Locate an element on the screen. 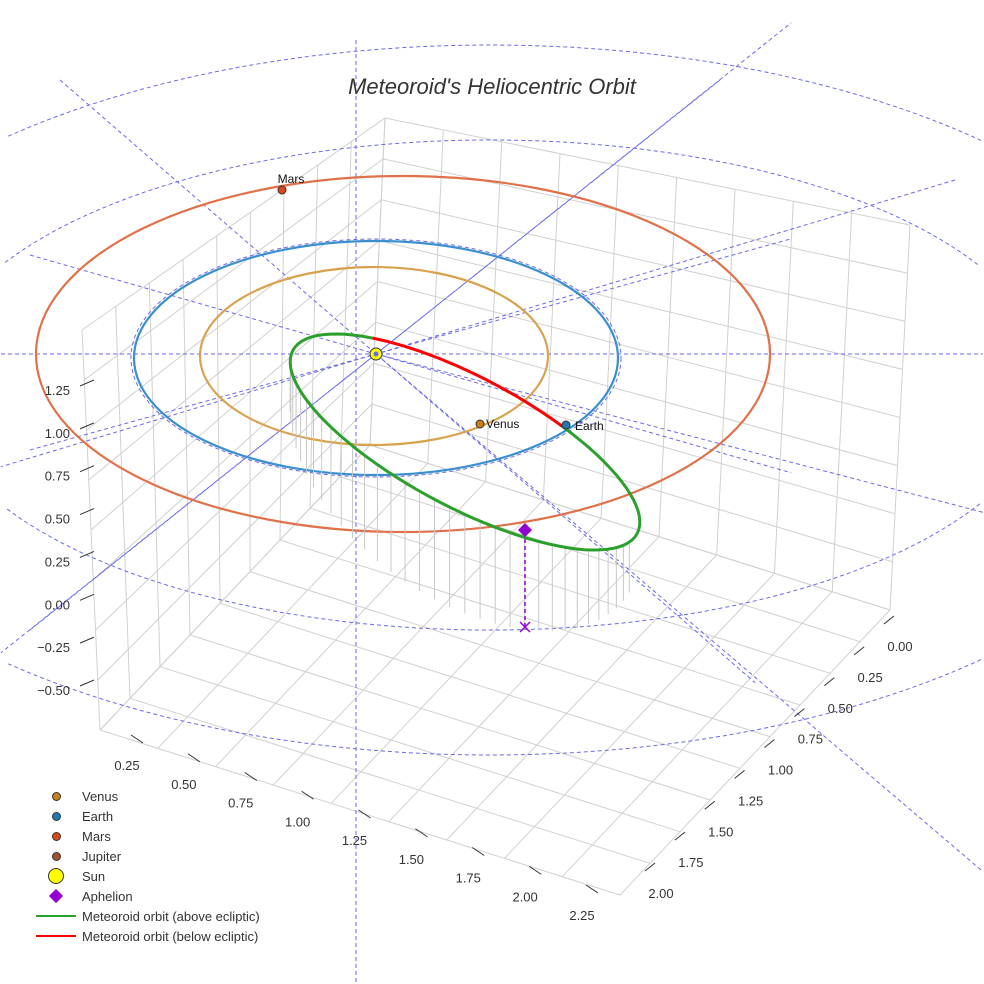 The height and width of the screenshot is (984, 984). z-axis-label: 0.00 is located at coordinates (57, 604).